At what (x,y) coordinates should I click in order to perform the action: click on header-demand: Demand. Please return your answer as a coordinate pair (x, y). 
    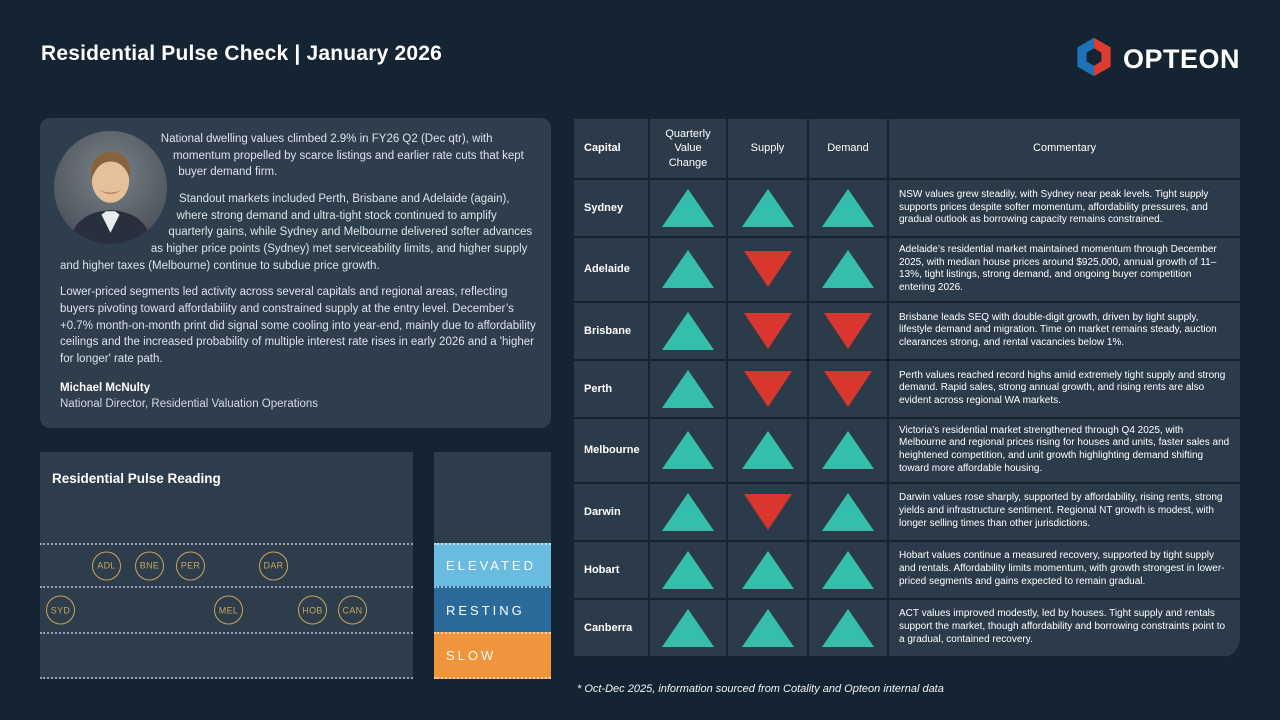
    Looking at the image, I should click on (848, 148).